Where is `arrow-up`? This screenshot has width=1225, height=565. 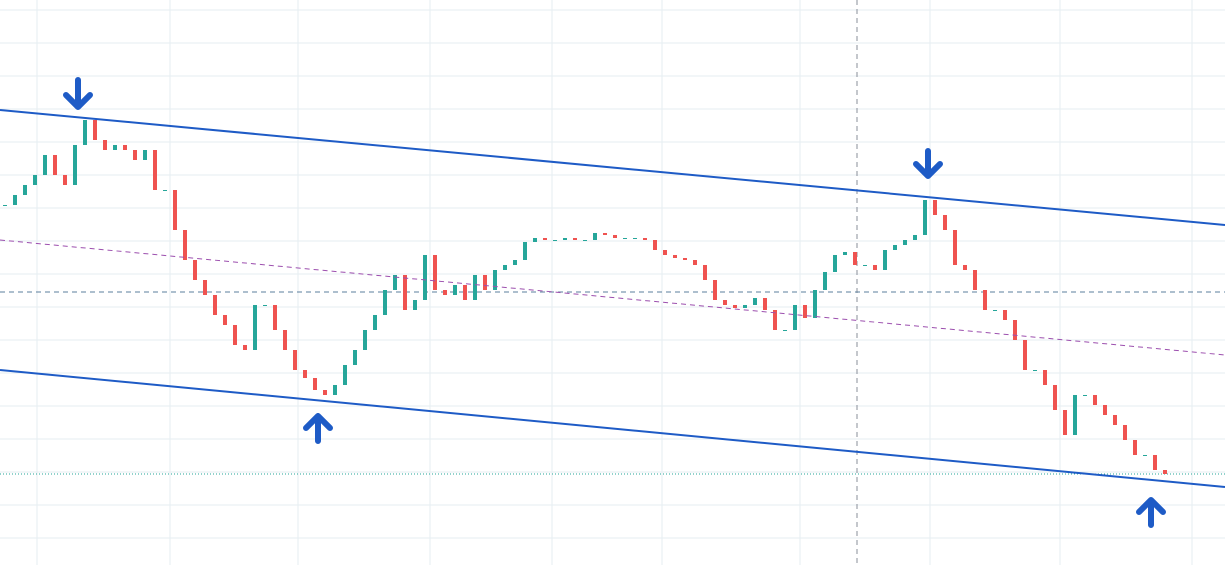
arrow-up is located at coordinates (1151, 512).